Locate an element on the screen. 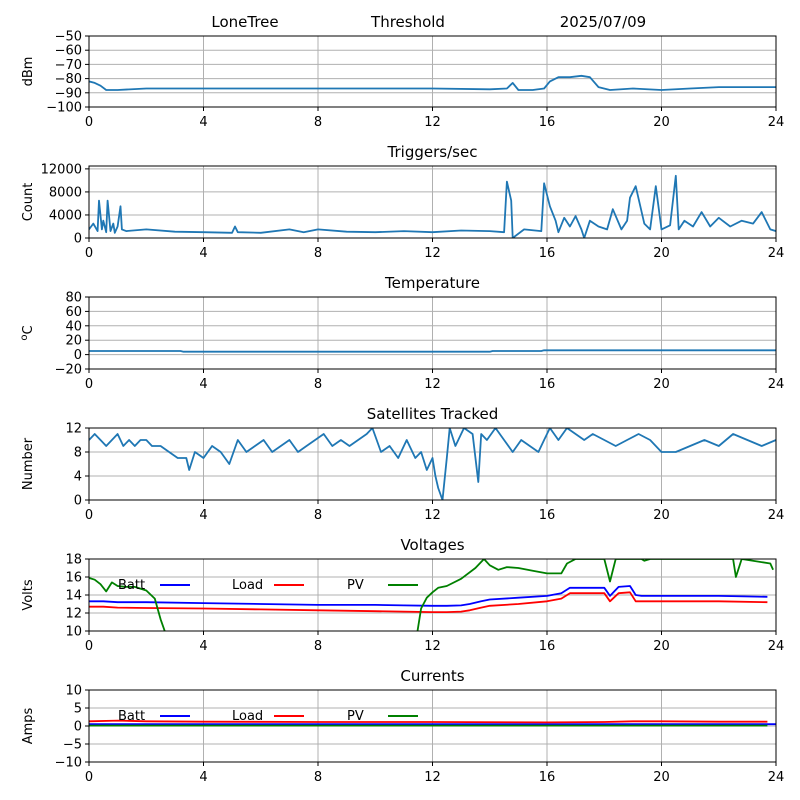  y-tick-label: 12000 is located at coordinates (61, 169).